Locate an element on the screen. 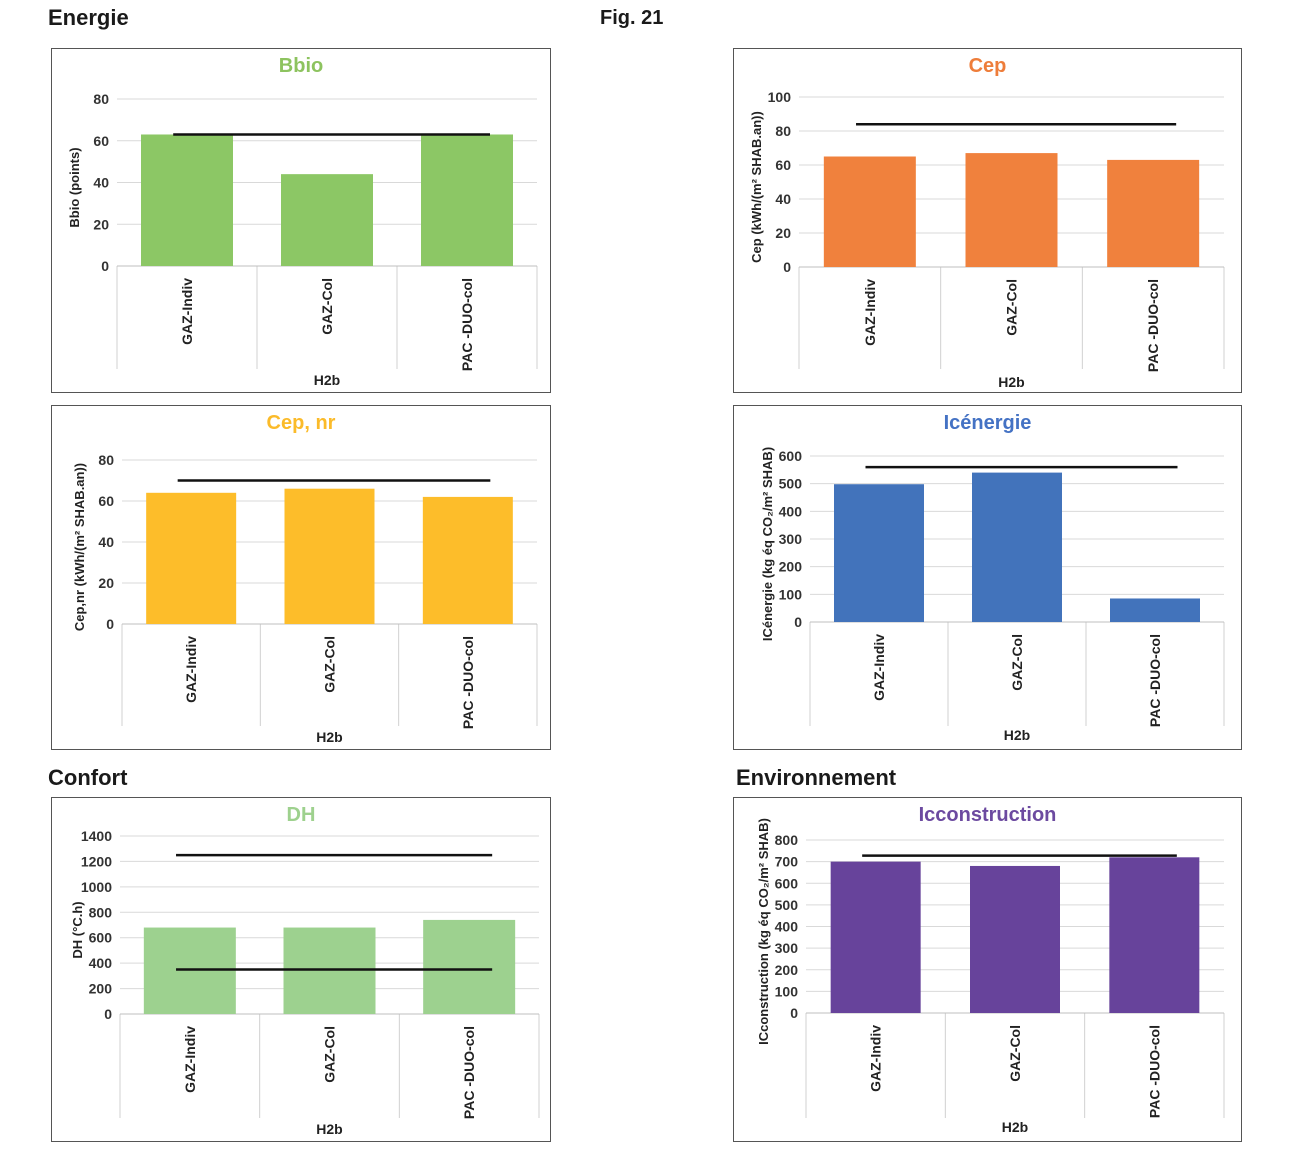  section-title-energie: Energie is located at coordinates (88, 17).